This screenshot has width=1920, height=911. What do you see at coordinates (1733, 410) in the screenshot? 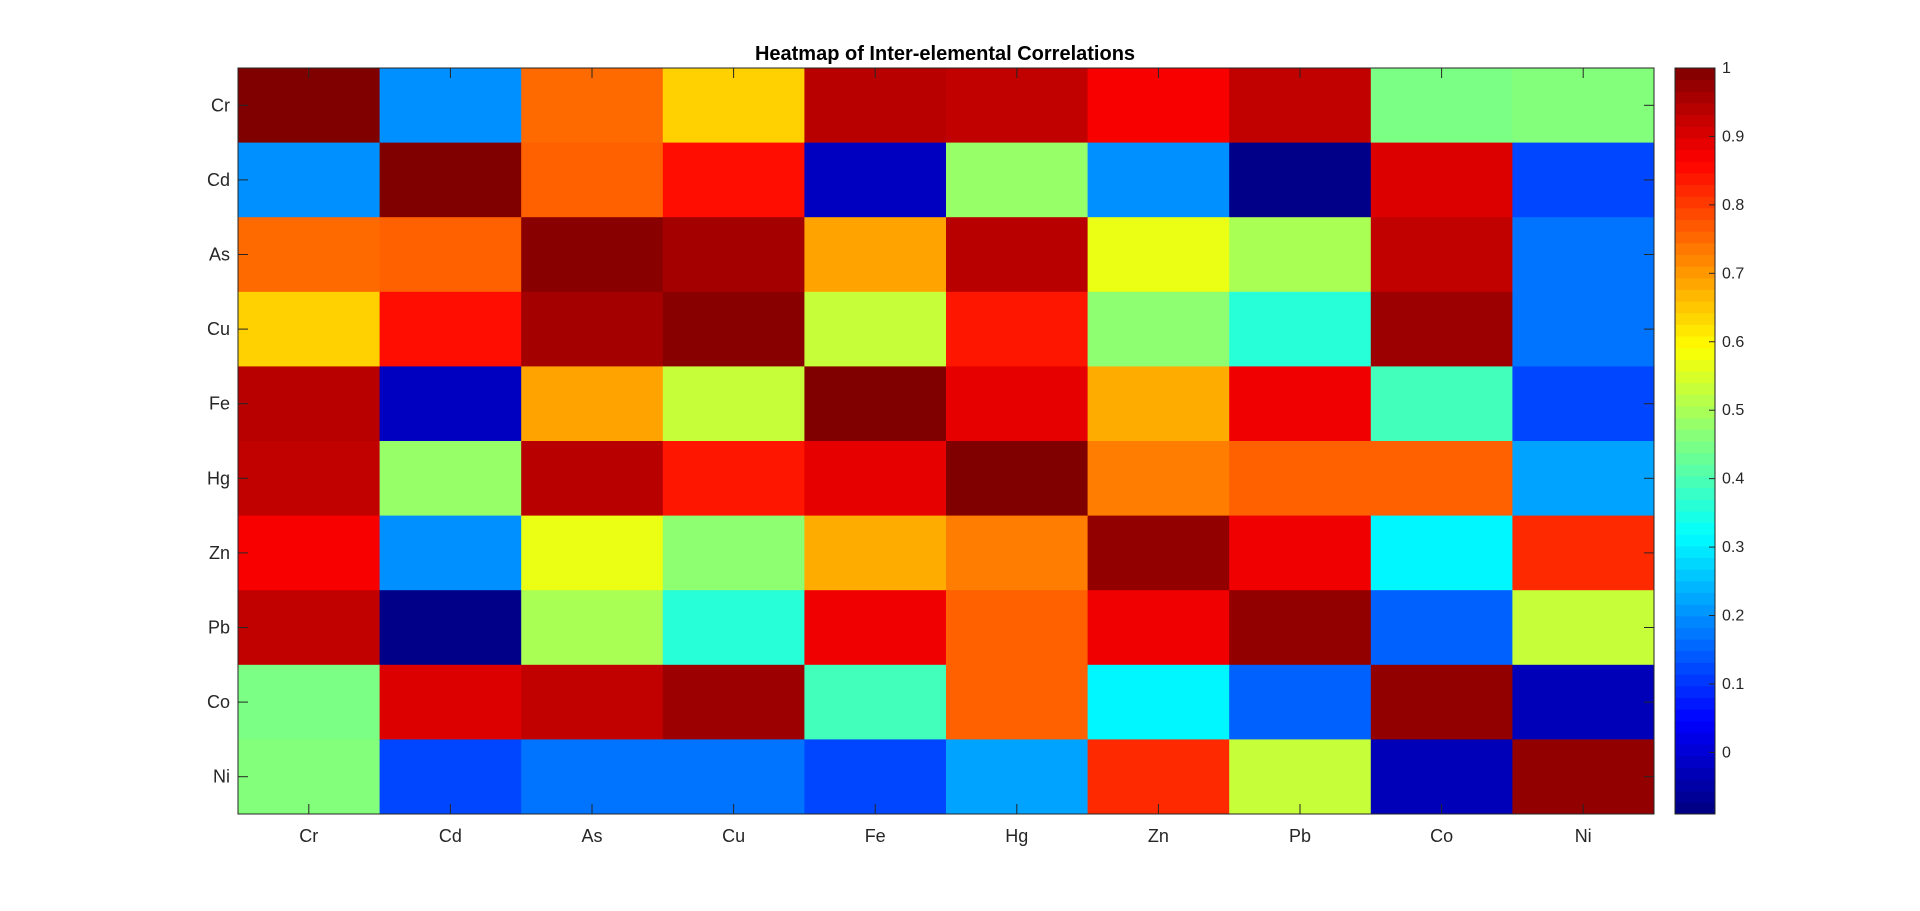
I see `colorbar-tick-label: 0.5` at bounding box center [1733, 410].